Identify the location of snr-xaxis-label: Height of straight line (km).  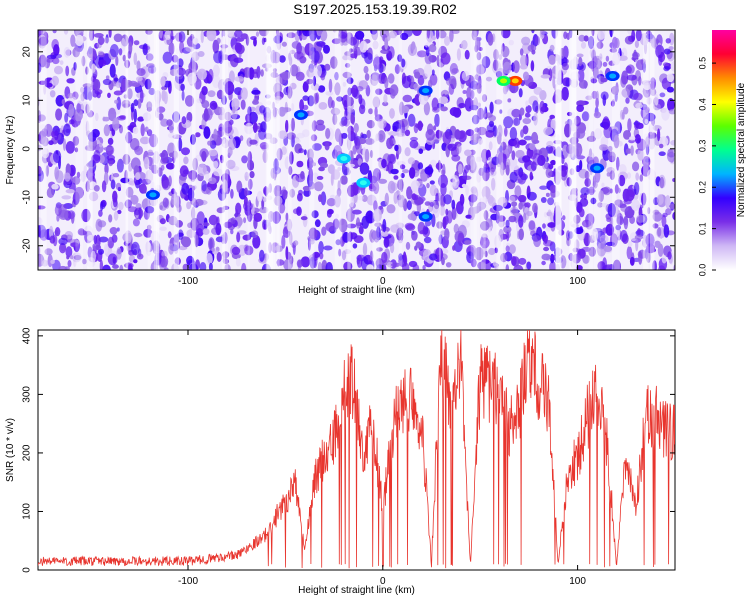
(356, 590).